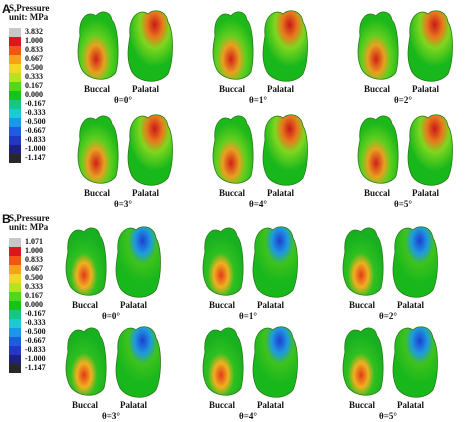 The image size is (474, 422). I want to click on legend-tick-label: 1.071, so click(34, 241).